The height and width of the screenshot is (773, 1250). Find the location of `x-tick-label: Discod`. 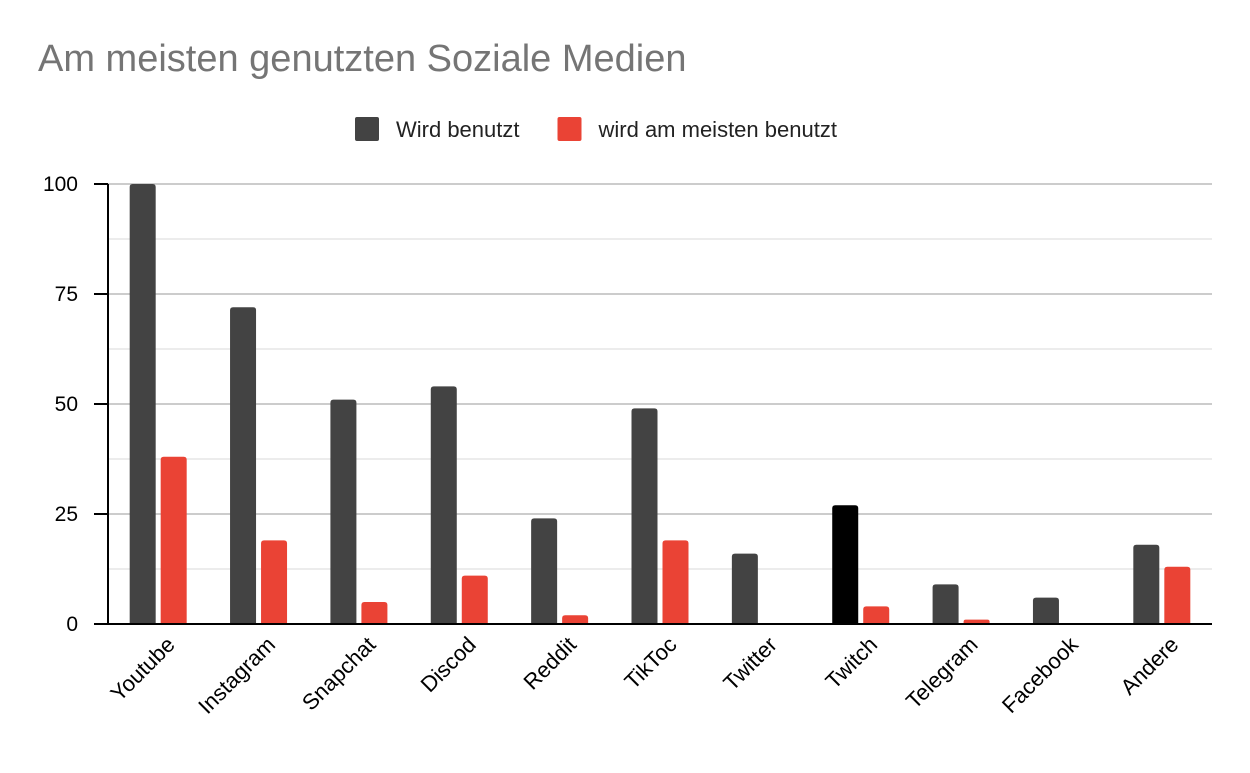

x-tick-label: Discod is located at coordinates (448, 664).